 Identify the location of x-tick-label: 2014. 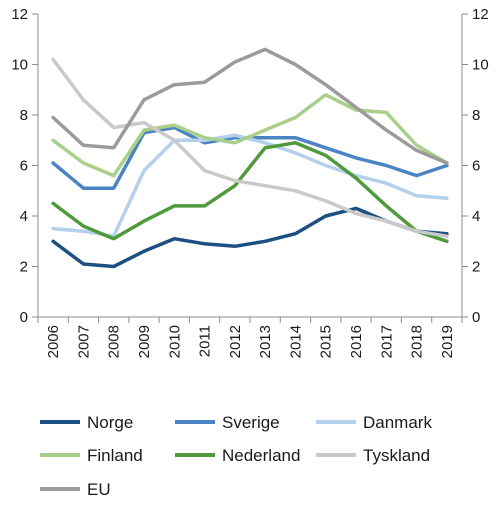
(295, 341).